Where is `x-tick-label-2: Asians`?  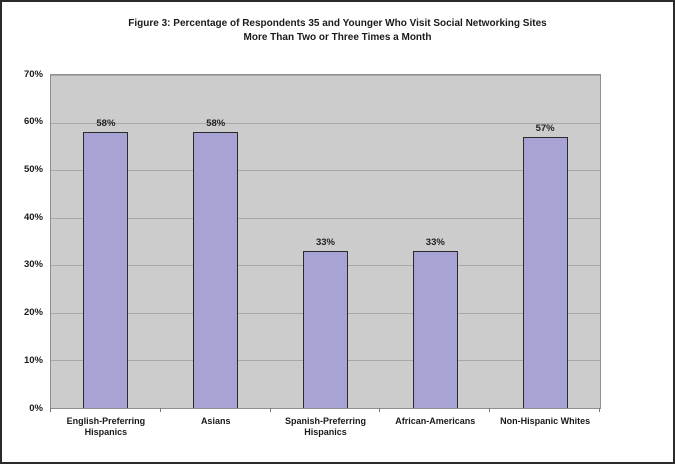
x-tick-label-2: Asians is located at coordinates (215, 421).